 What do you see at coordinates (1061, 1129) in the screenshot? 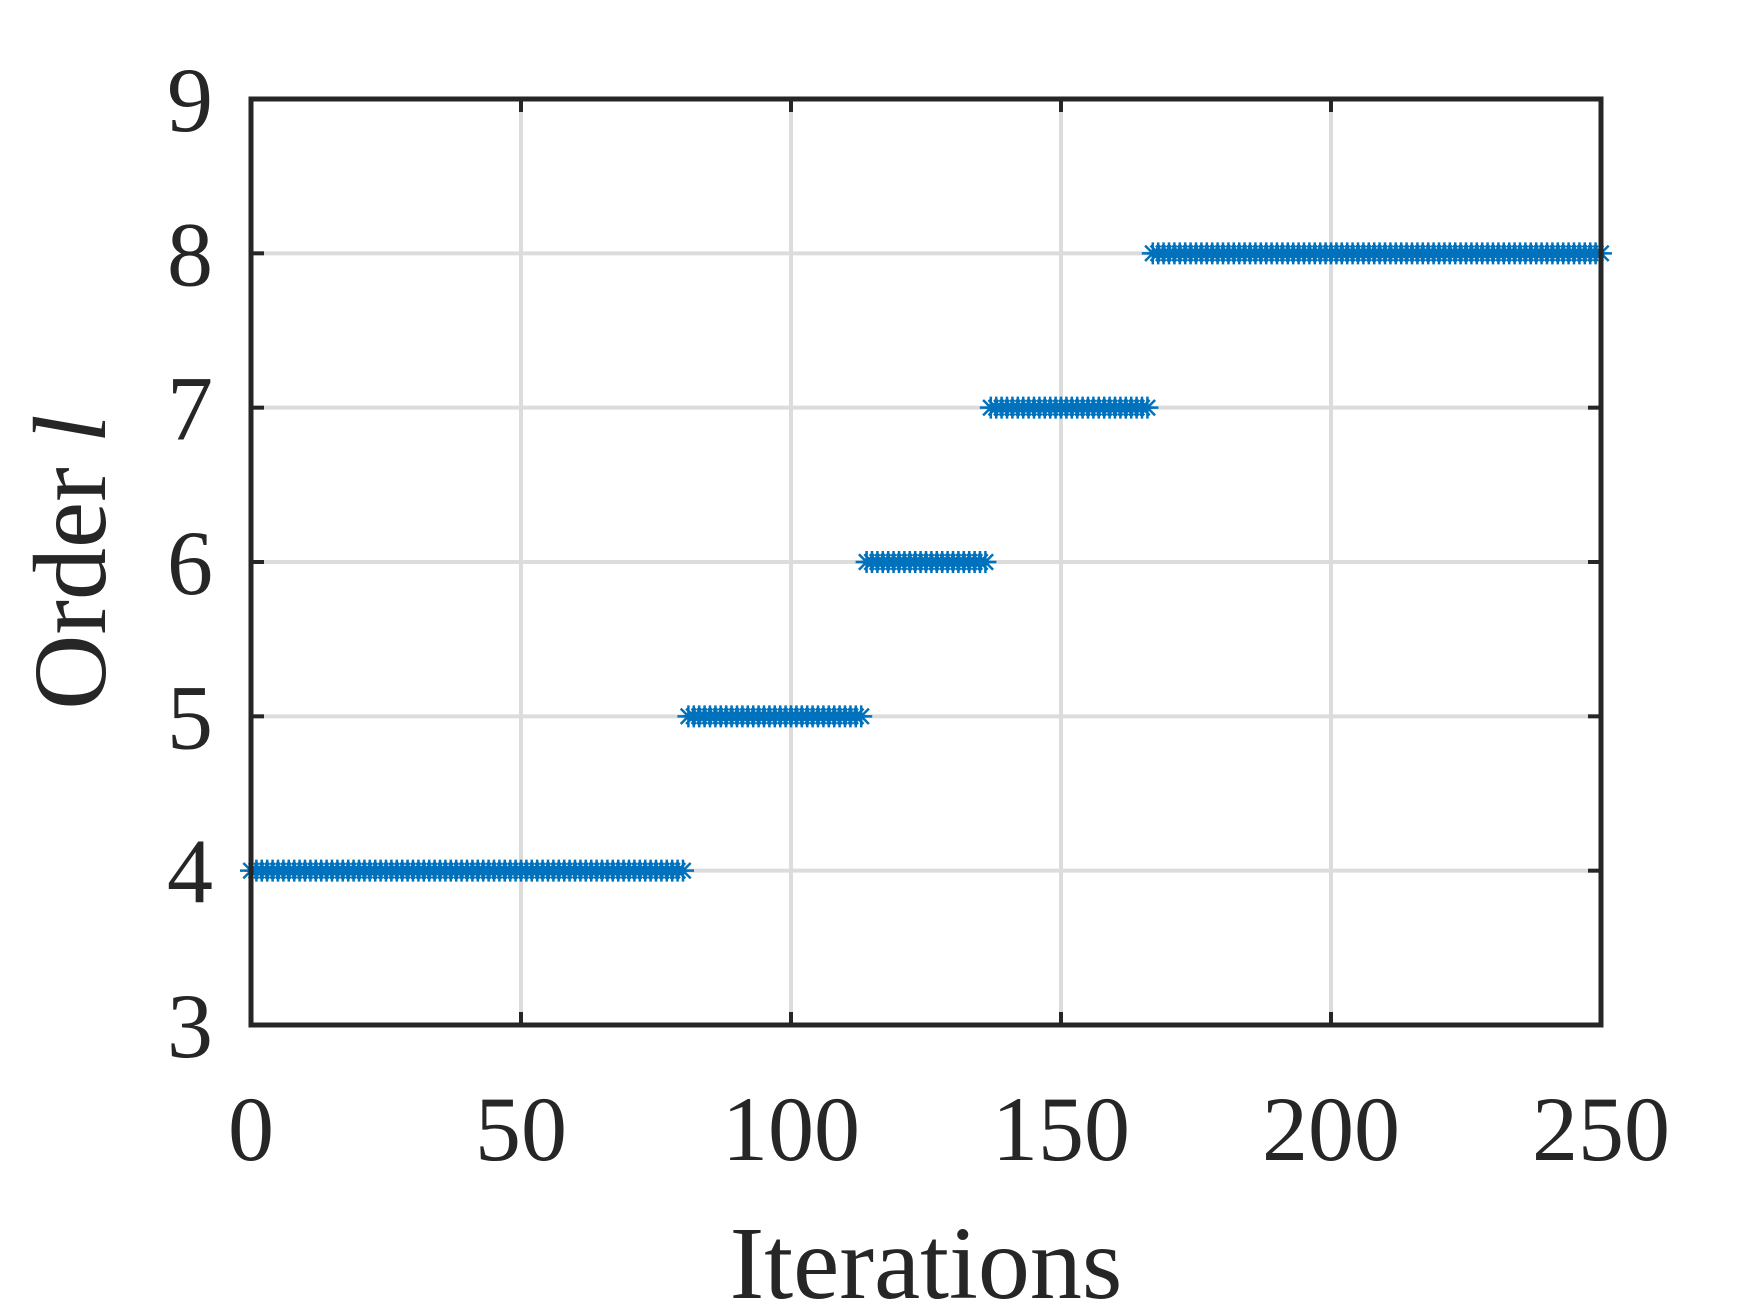
I see `x-tick-label: 150` at bounding box center [1061, 1129].